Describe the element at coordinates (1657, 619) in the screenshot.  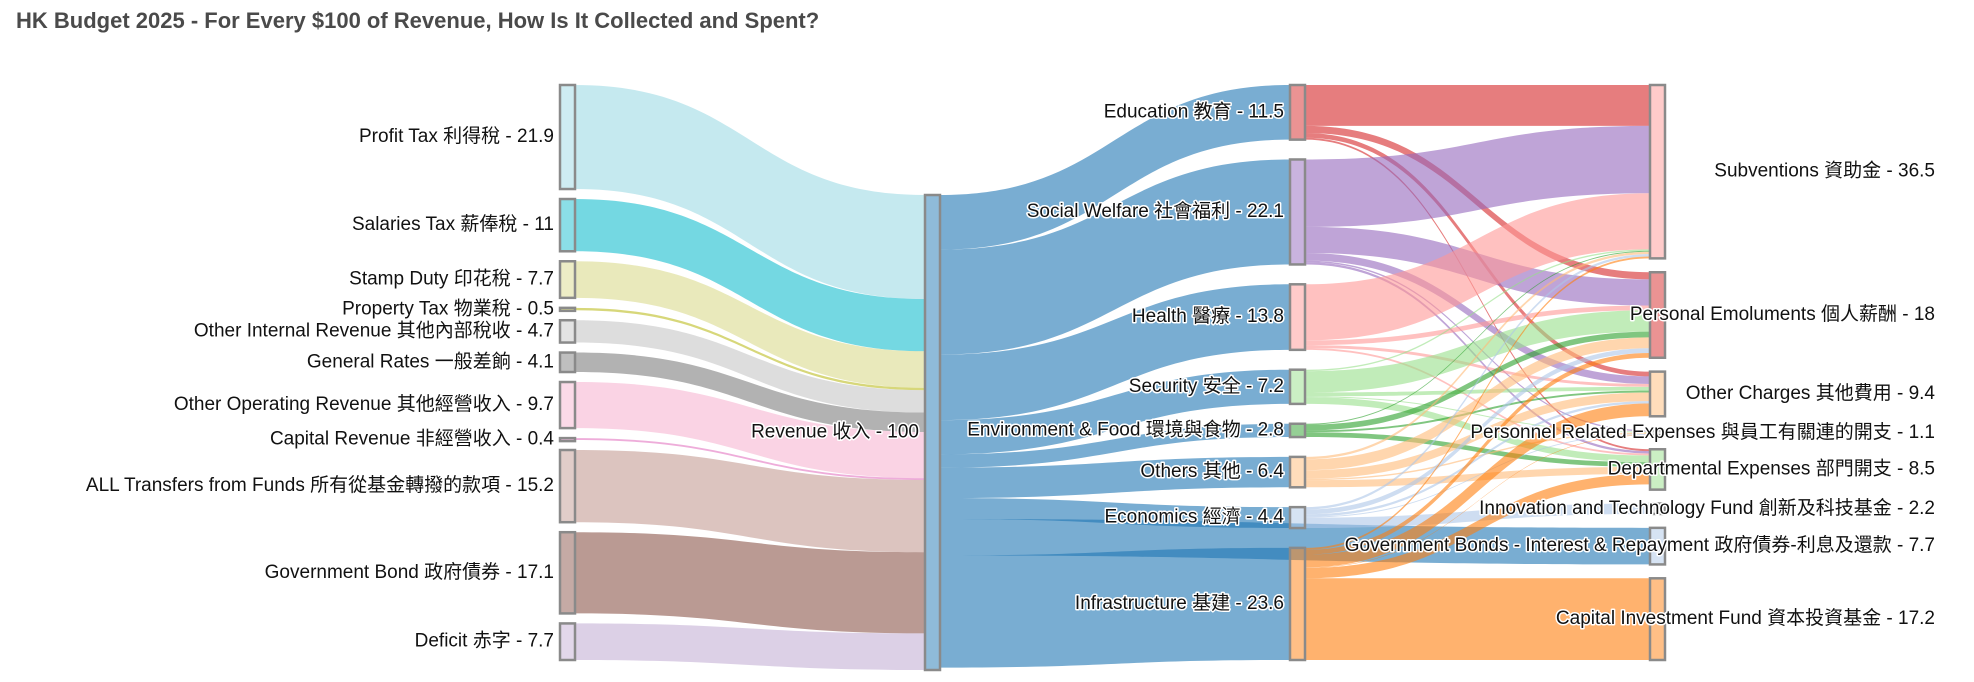
I see `node-capital_investment` at that location.